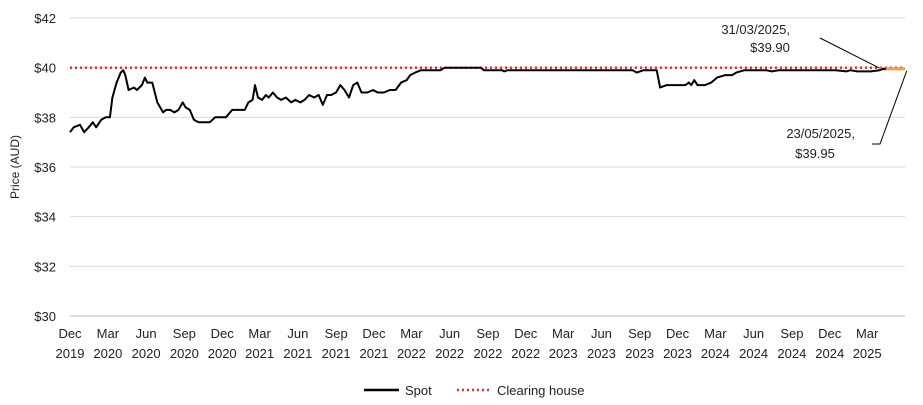 This screenshot has height=405, width=923. Describe the element at coordinates (418, 390) in the screenshot. I see `legend-label-spot: Spot` at that location.